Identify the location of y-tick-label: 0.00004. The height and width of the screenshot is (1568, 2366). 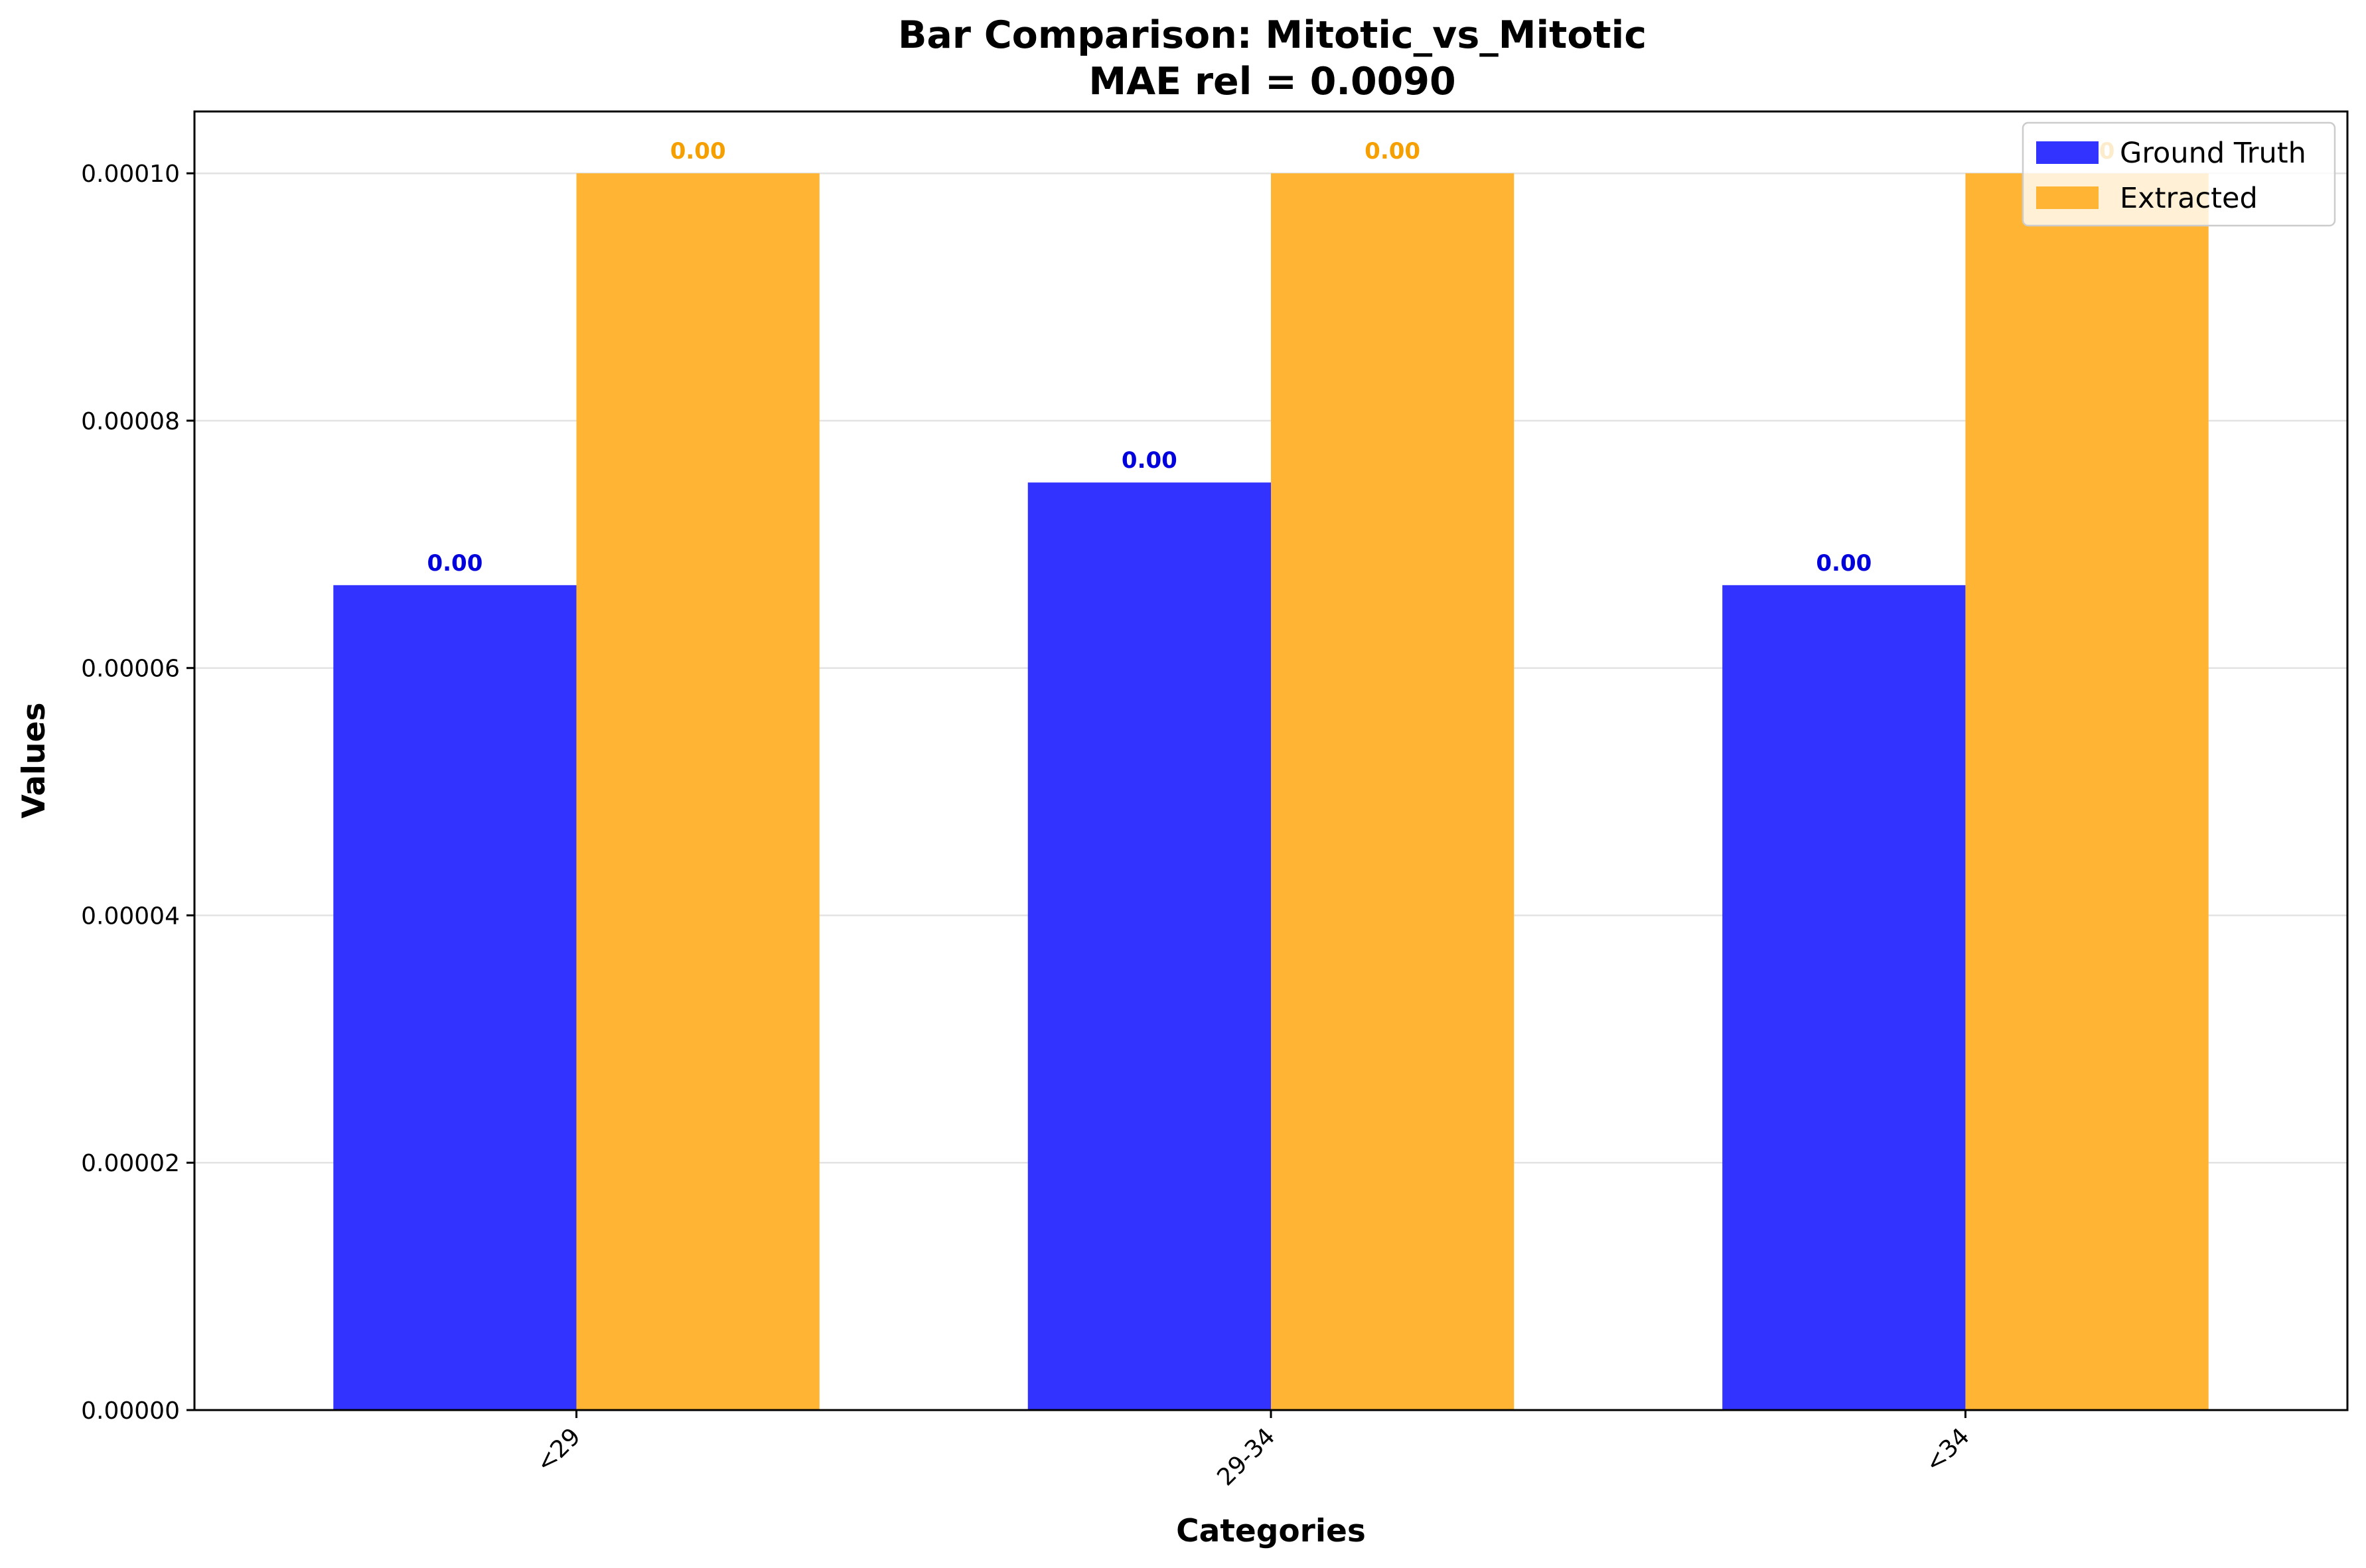
(130, 916).